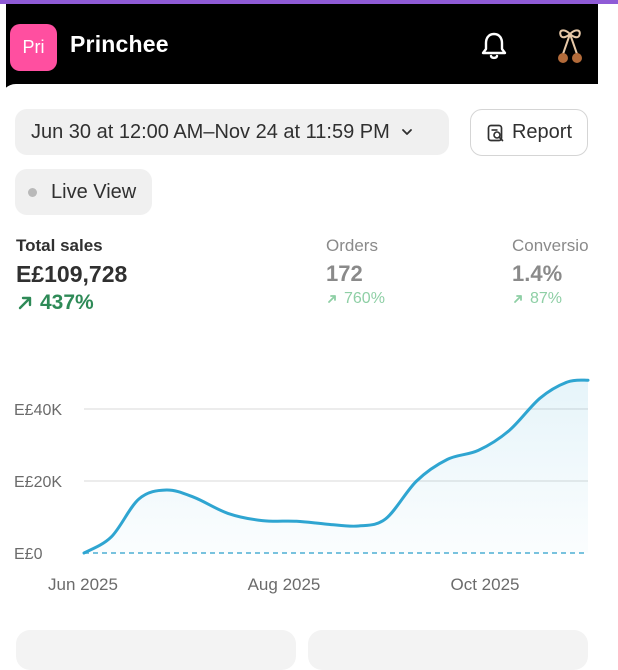 The height and width of the screenshot is (670, 618). I want to click on y-tick-label: E£40K, so click(38, 410).